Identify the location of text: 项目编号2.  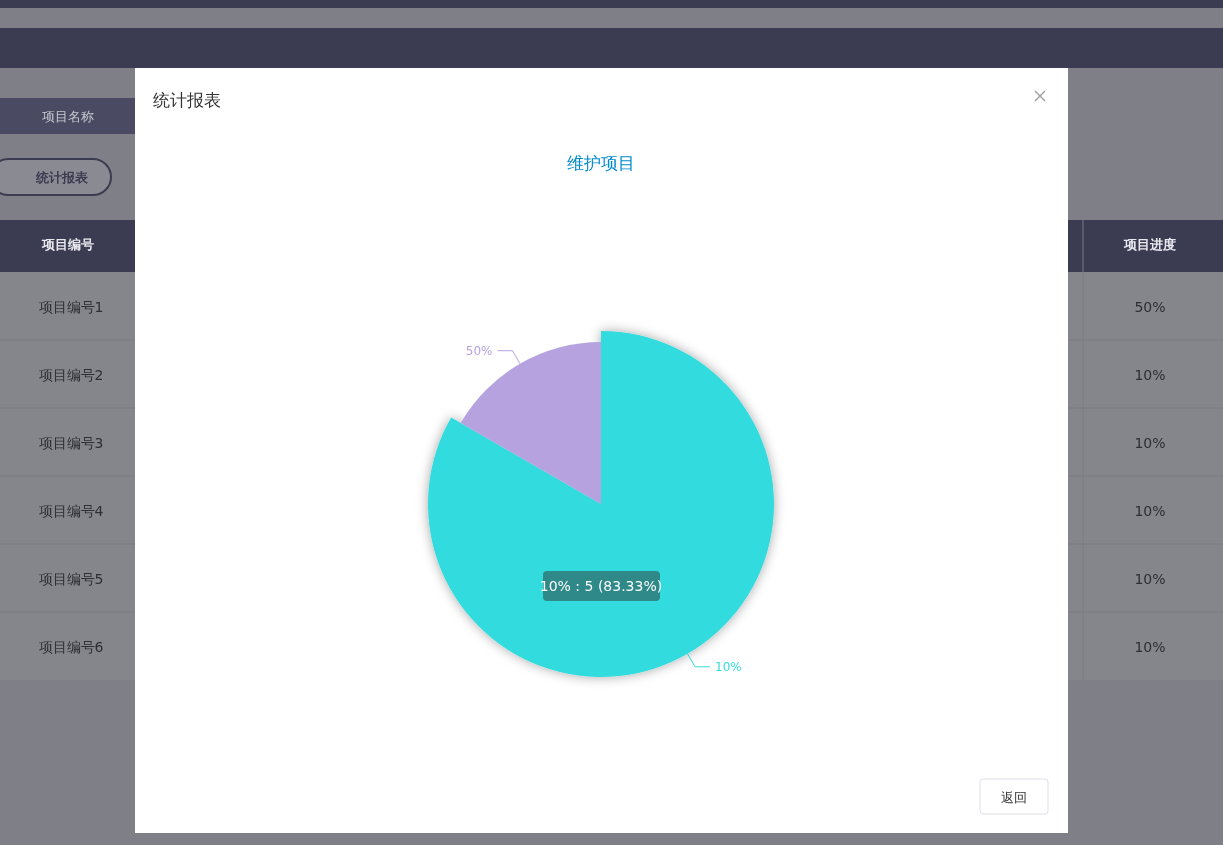
(71, 375).